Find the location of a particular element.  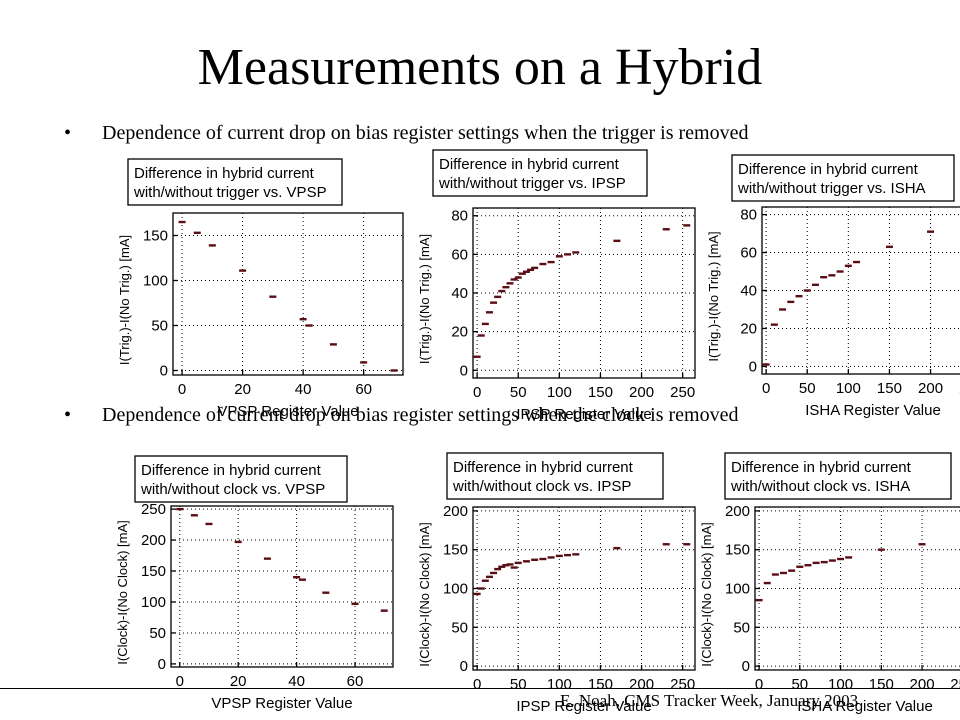

footer-credit: E. Noah, CMS Tracker Week, January 2003 is located at coordinates (709, 700).